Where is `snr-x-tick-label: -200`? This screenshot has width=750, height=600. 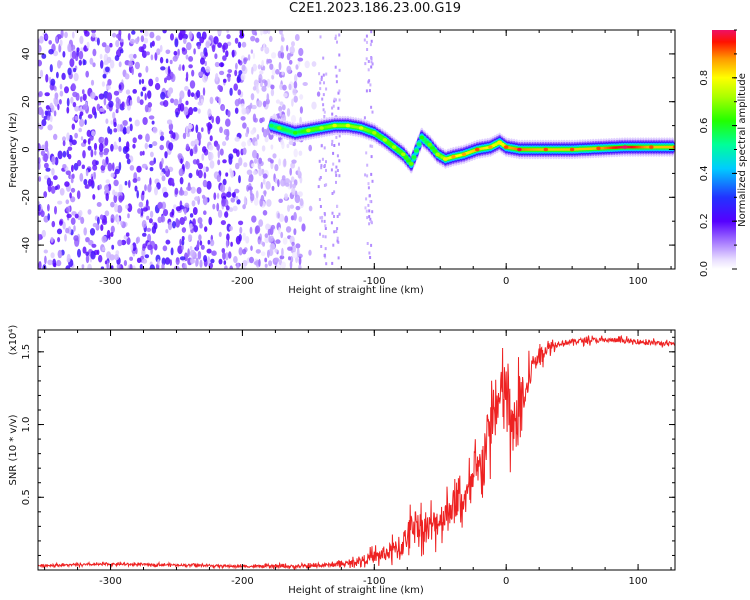 snr-x-tick-label: -200 is located at coordinates (242, 581).